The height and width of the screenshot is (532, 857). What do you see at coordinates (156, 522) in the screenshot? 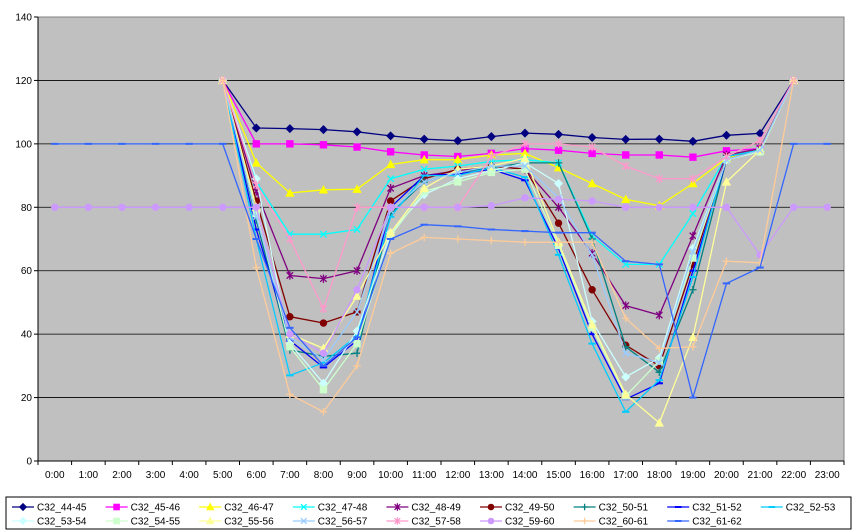
I see `legend-label: C32_54-55` at bounding box center [156, 522].